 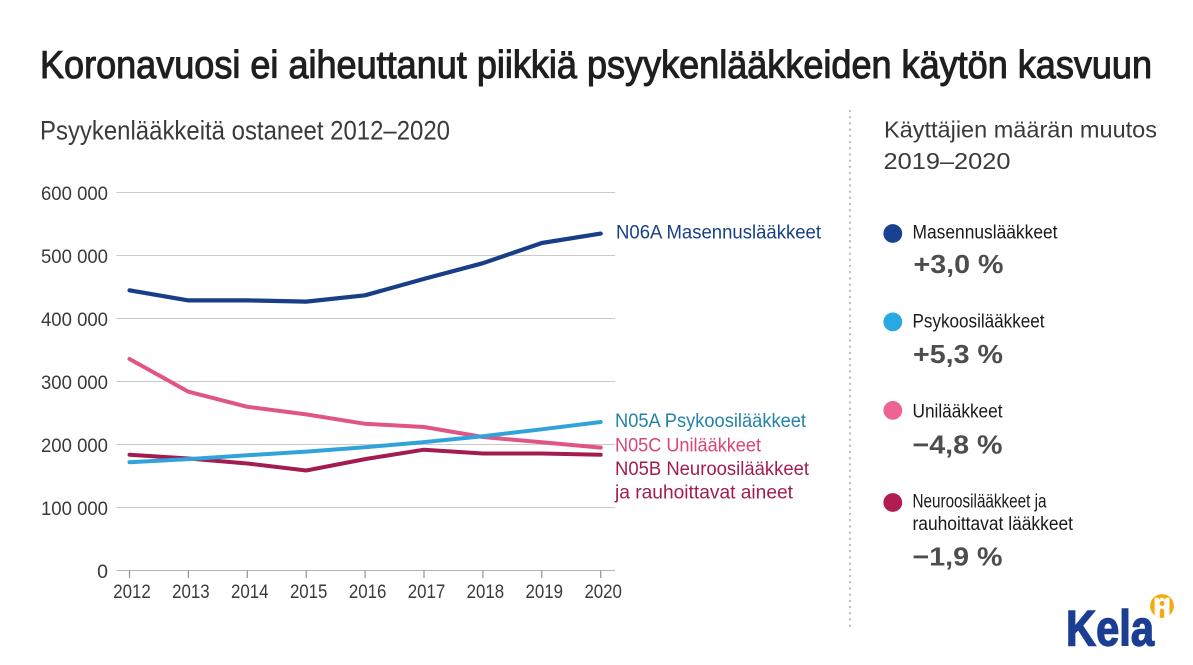 I want to click on svg-text: 2017, so click(x=427, y=592).